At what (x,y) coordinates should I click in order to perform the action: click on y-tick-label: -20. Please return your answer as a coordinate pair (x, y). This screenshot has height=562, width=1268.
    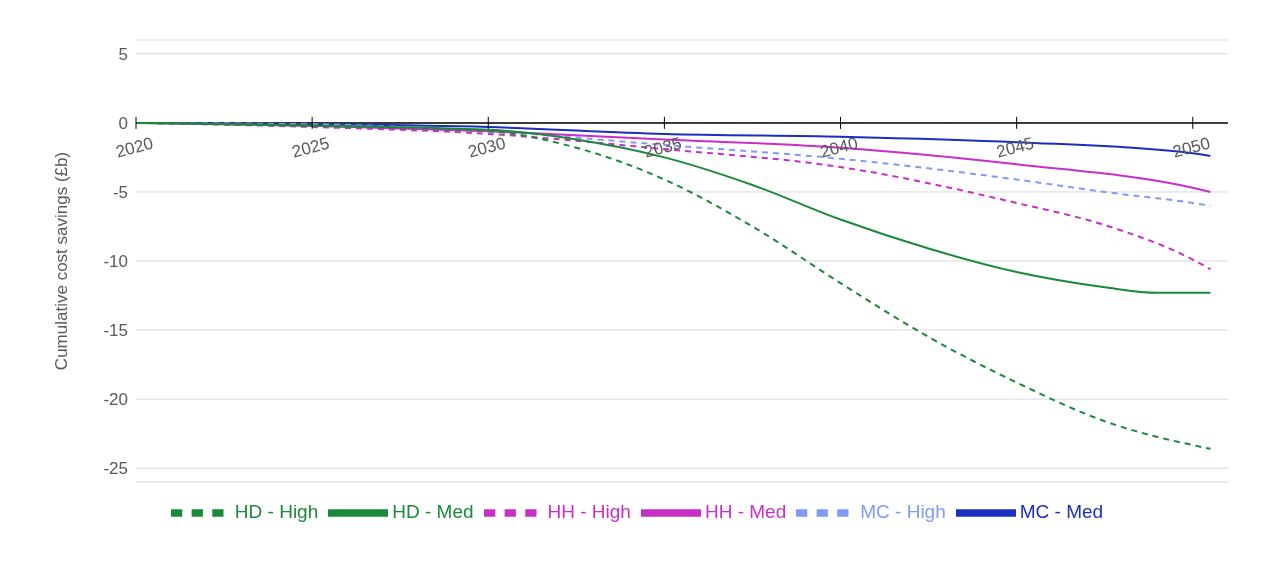
    Looking at the image, I should click on (115, 400).